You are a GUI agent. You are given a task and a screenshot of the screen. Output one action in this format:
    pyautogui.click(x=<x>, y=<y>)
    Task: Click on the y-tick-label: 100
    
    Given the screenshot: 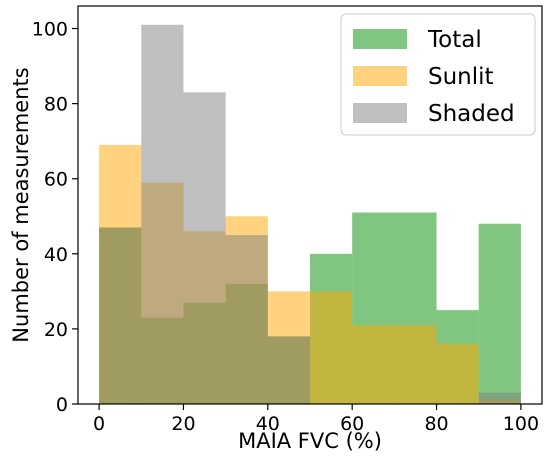 What is the action you would take?
    pyautogui.click(x=50, y=30)
    